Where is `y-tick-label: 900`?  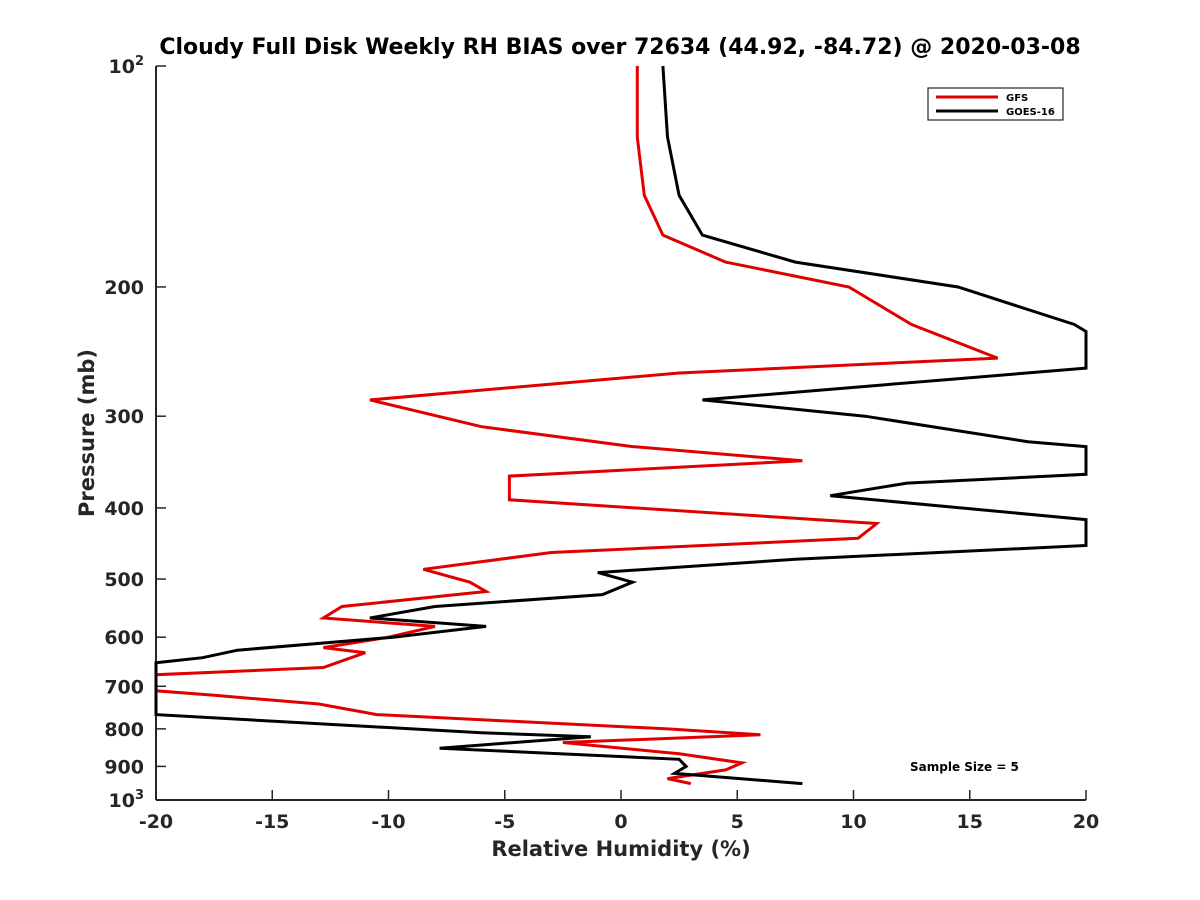 y-tick-label: 900 is located at coordinates (124, 767).